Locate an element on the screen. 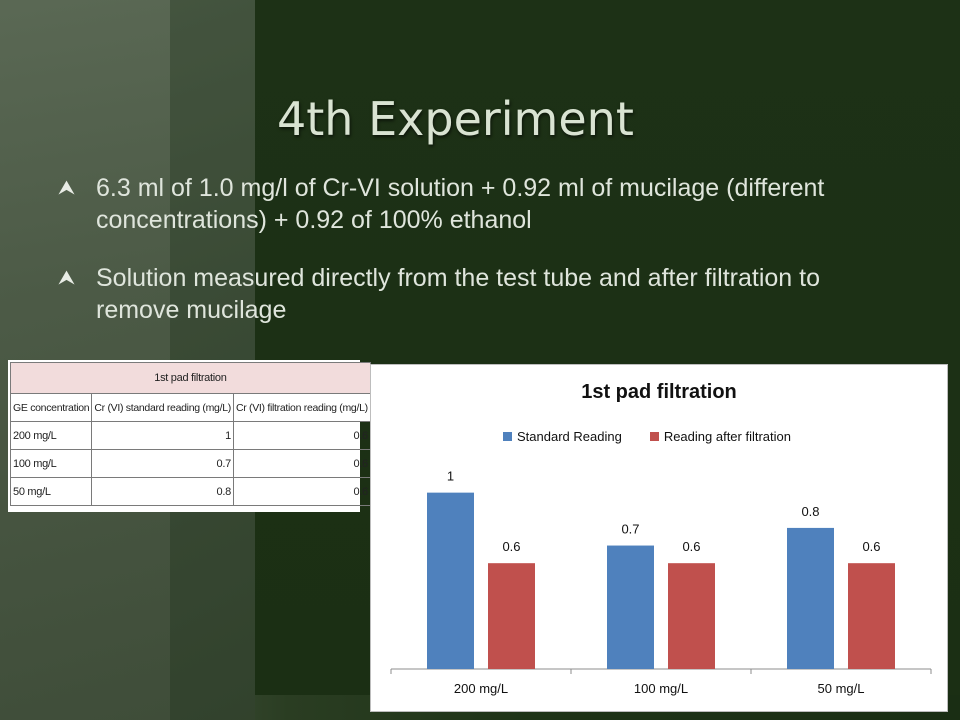  legend-label: Standard Reading is located at coordinates (569, 436).